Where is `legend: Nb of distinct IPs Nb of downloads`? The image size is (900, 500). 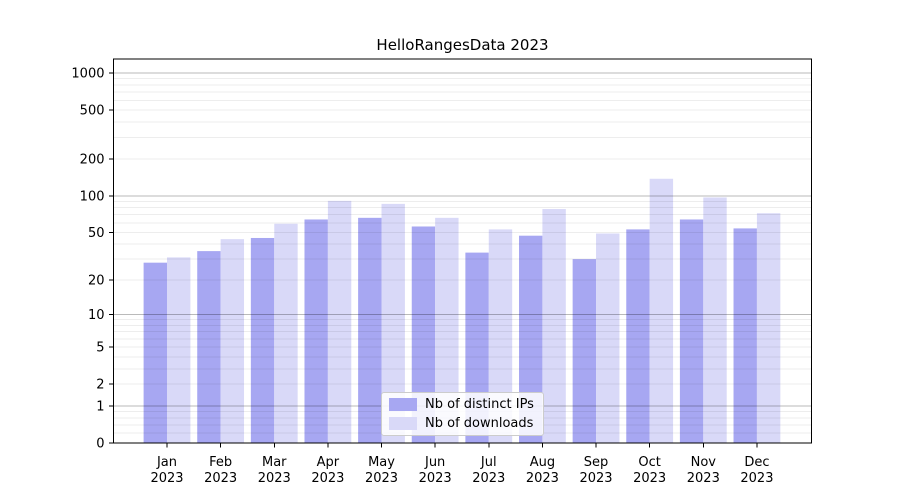 legend: Nb of distinct IPs Nb of downloads is located at coordinates (462, 414).